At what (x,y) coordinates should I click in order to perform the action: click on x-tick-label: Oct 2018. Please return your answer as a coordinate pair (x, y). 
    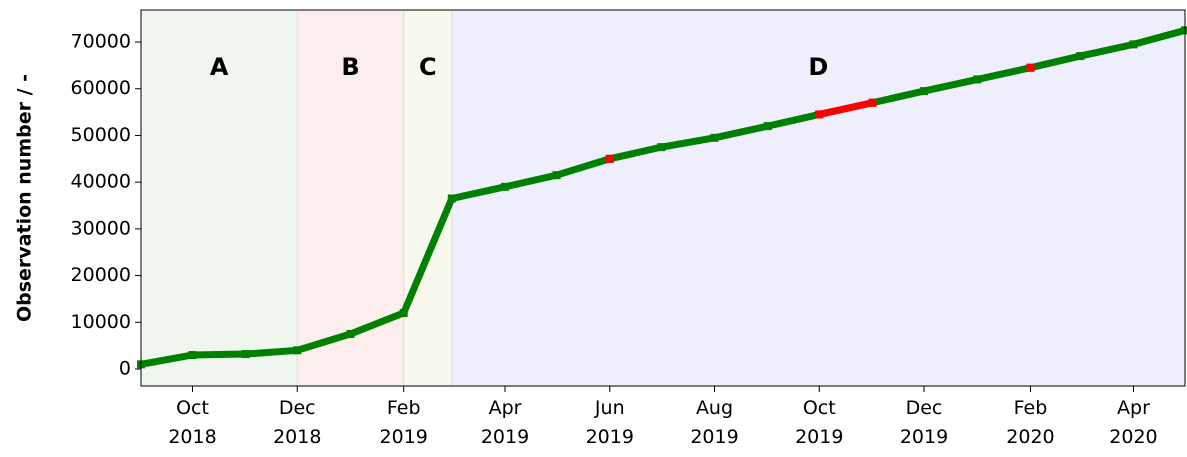
    Looking at the image, I should click on (192, 422).